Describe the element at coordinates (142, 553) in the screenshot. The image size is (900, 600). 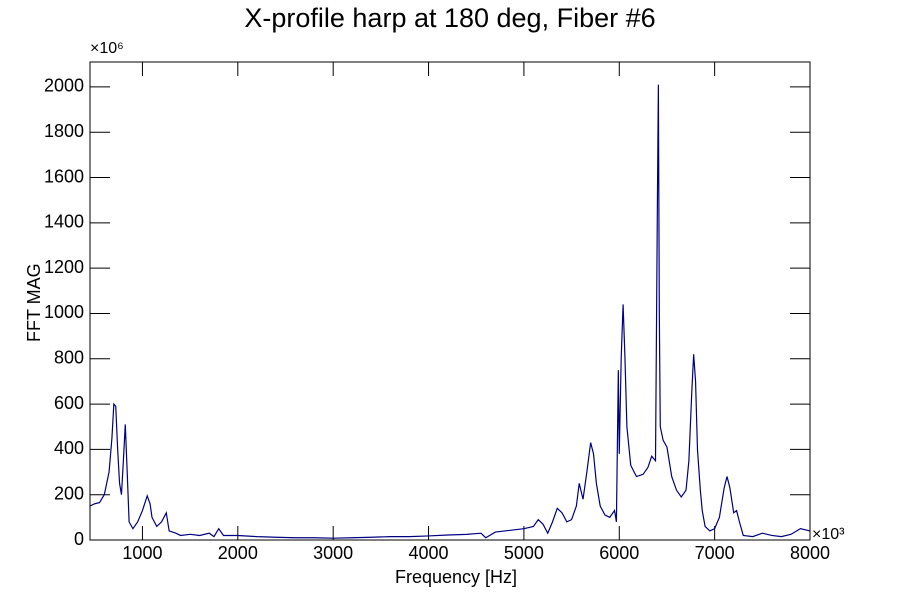
I see `x-tick-label: 1000` at that location.